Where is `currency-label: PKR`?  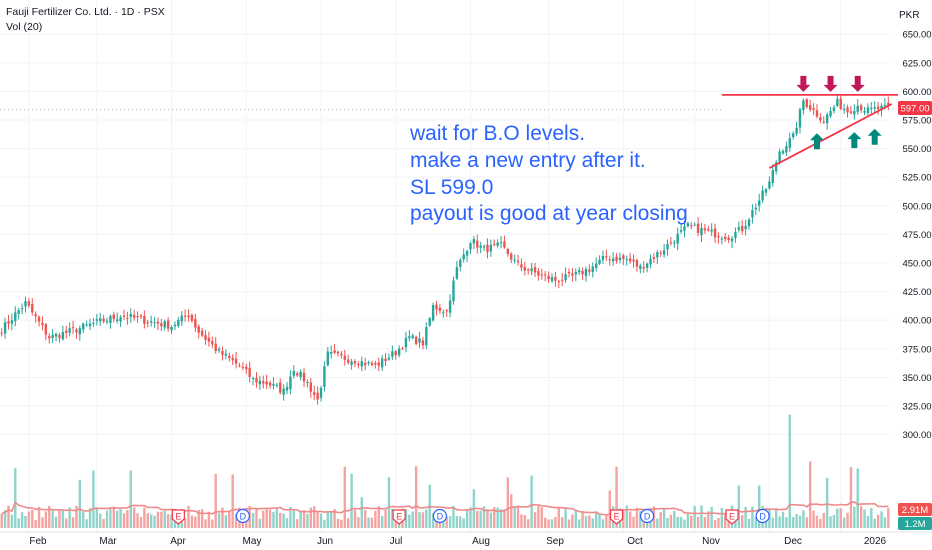
currency-label: PKR is located at coordinates (909, 15).